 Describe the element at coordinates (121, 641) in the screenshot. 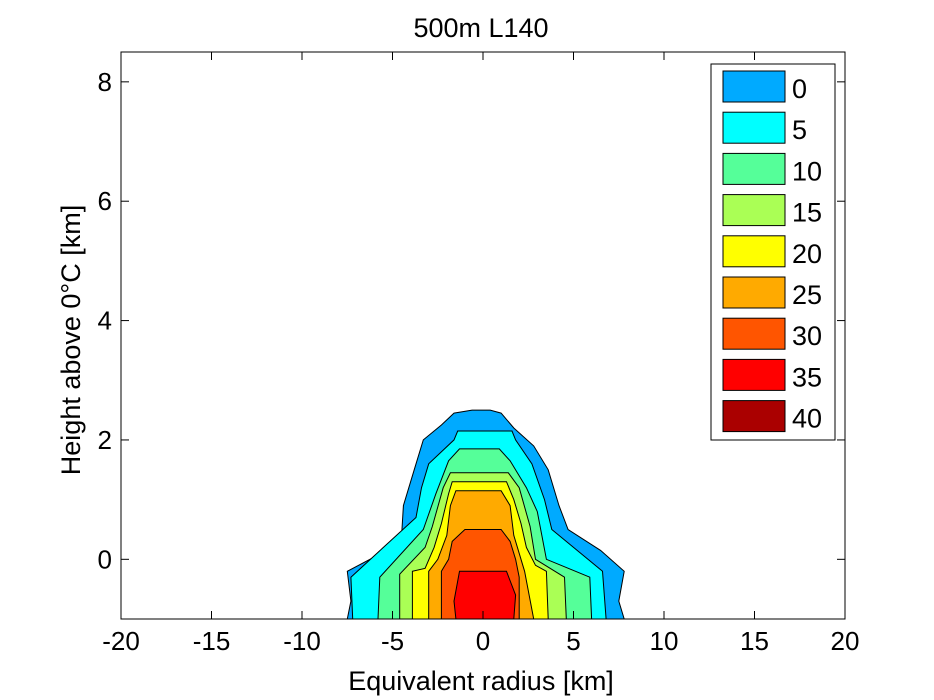

I see `x-tick-label: -20` at that location.